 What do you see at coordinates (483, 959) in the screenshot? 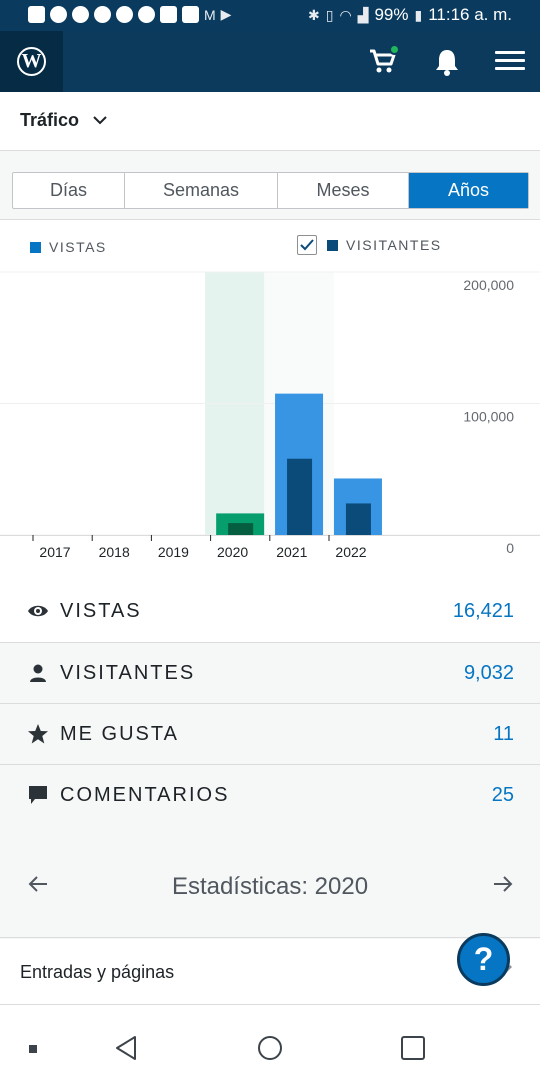
I see `help-button: ?` at bounding box center [483, 959].